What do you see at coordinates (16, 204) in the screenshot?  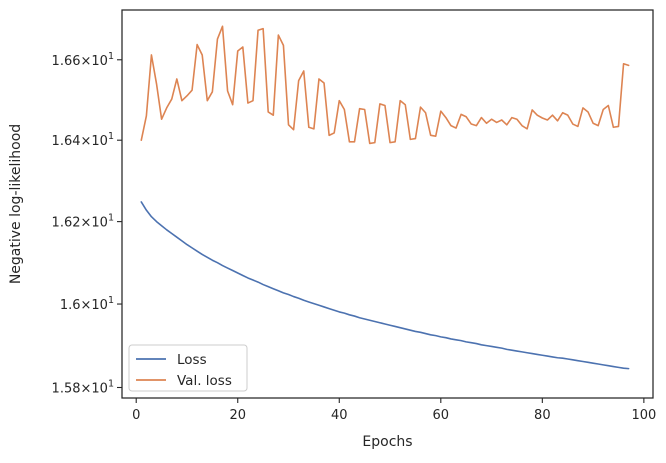 I see `y-axis-label: Negative log-likelihood` at bounding box center [16, 204].